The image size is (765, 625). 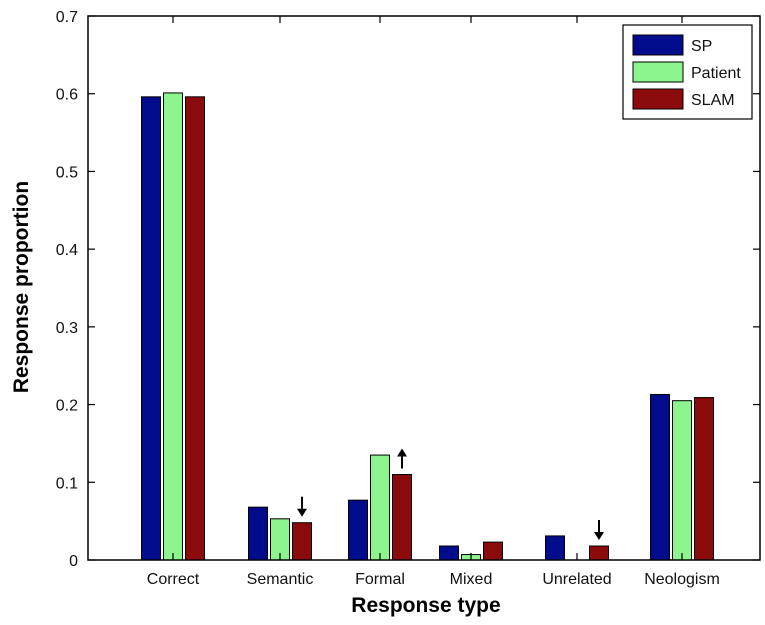 What do you see at coordinates (660, 477) in the screenshot?
I see `bar-sp-neologism` at bounding box center [660, 477].